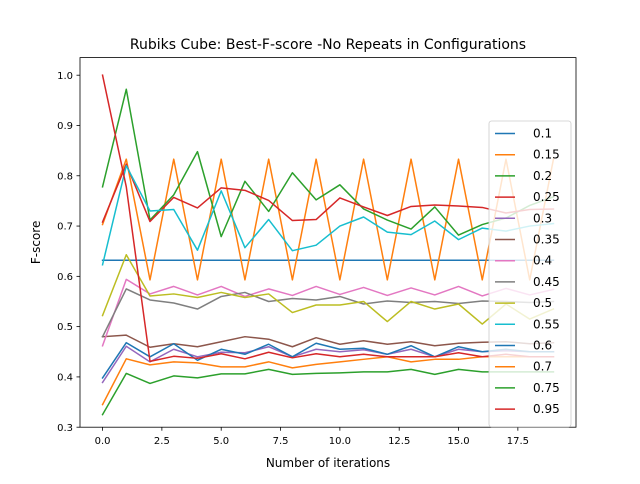  I want to click on series-line-0.45, so click(328, 313).